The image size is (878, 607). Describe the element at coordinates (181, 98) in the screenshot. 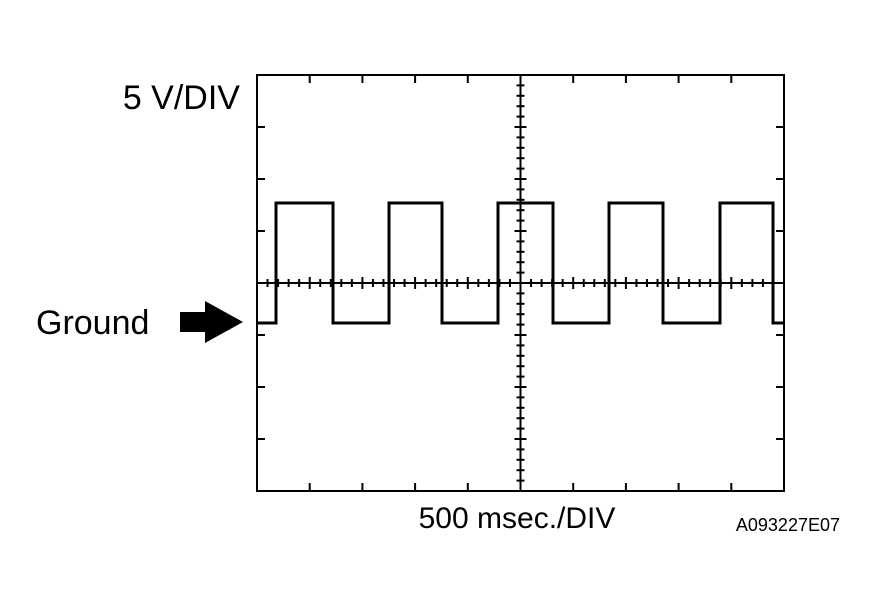

I see `volts-per-div-label: 5 V/DIV` at that location.